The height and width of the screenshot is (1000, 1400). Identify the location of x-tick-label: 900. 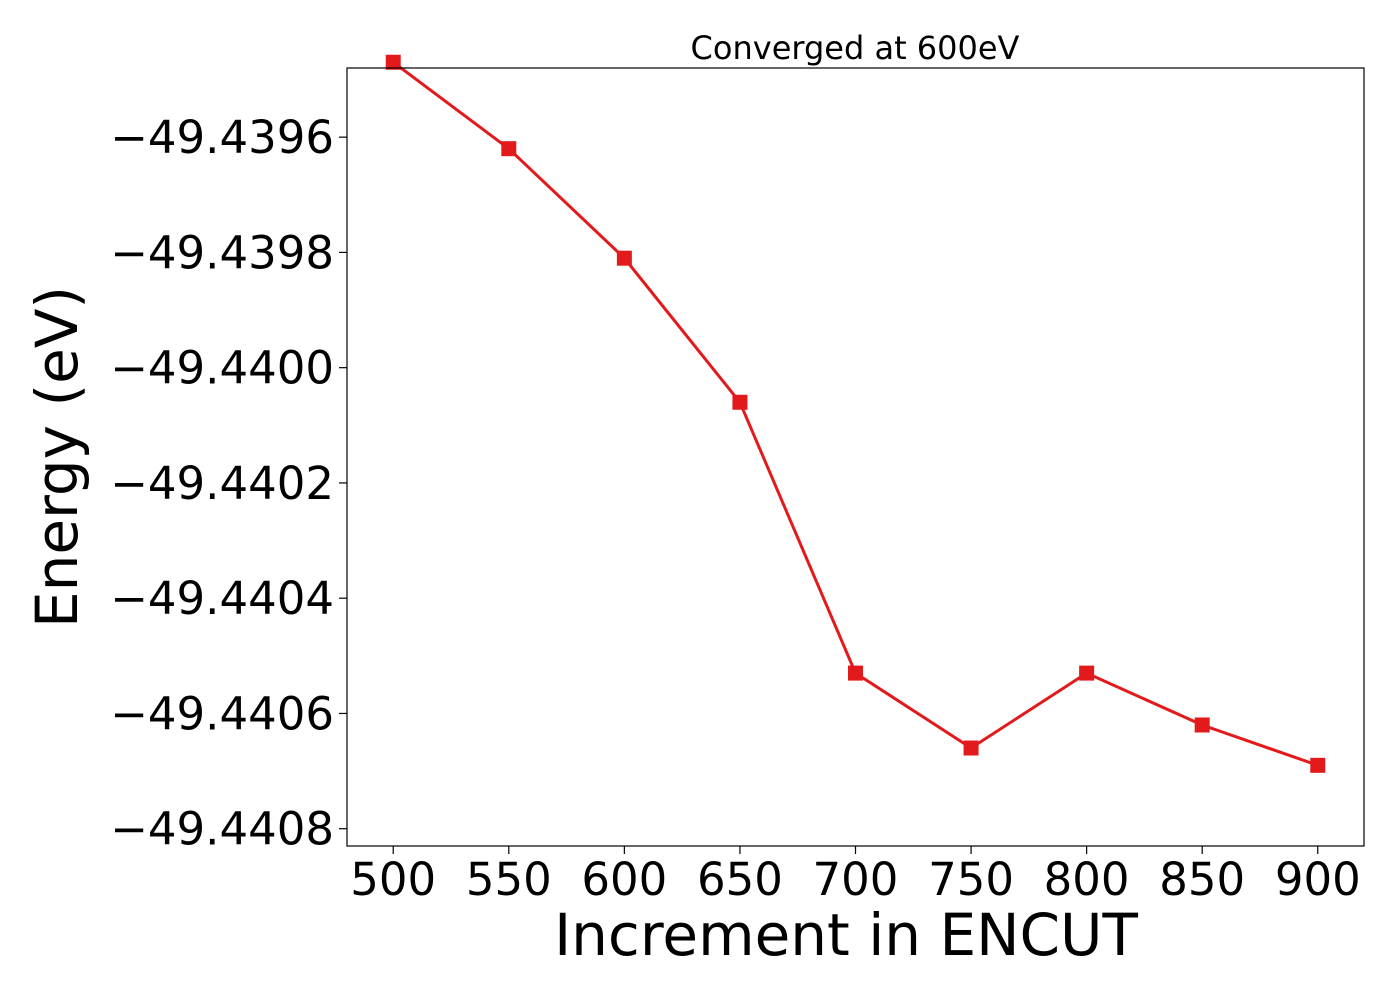
(1318, 879).